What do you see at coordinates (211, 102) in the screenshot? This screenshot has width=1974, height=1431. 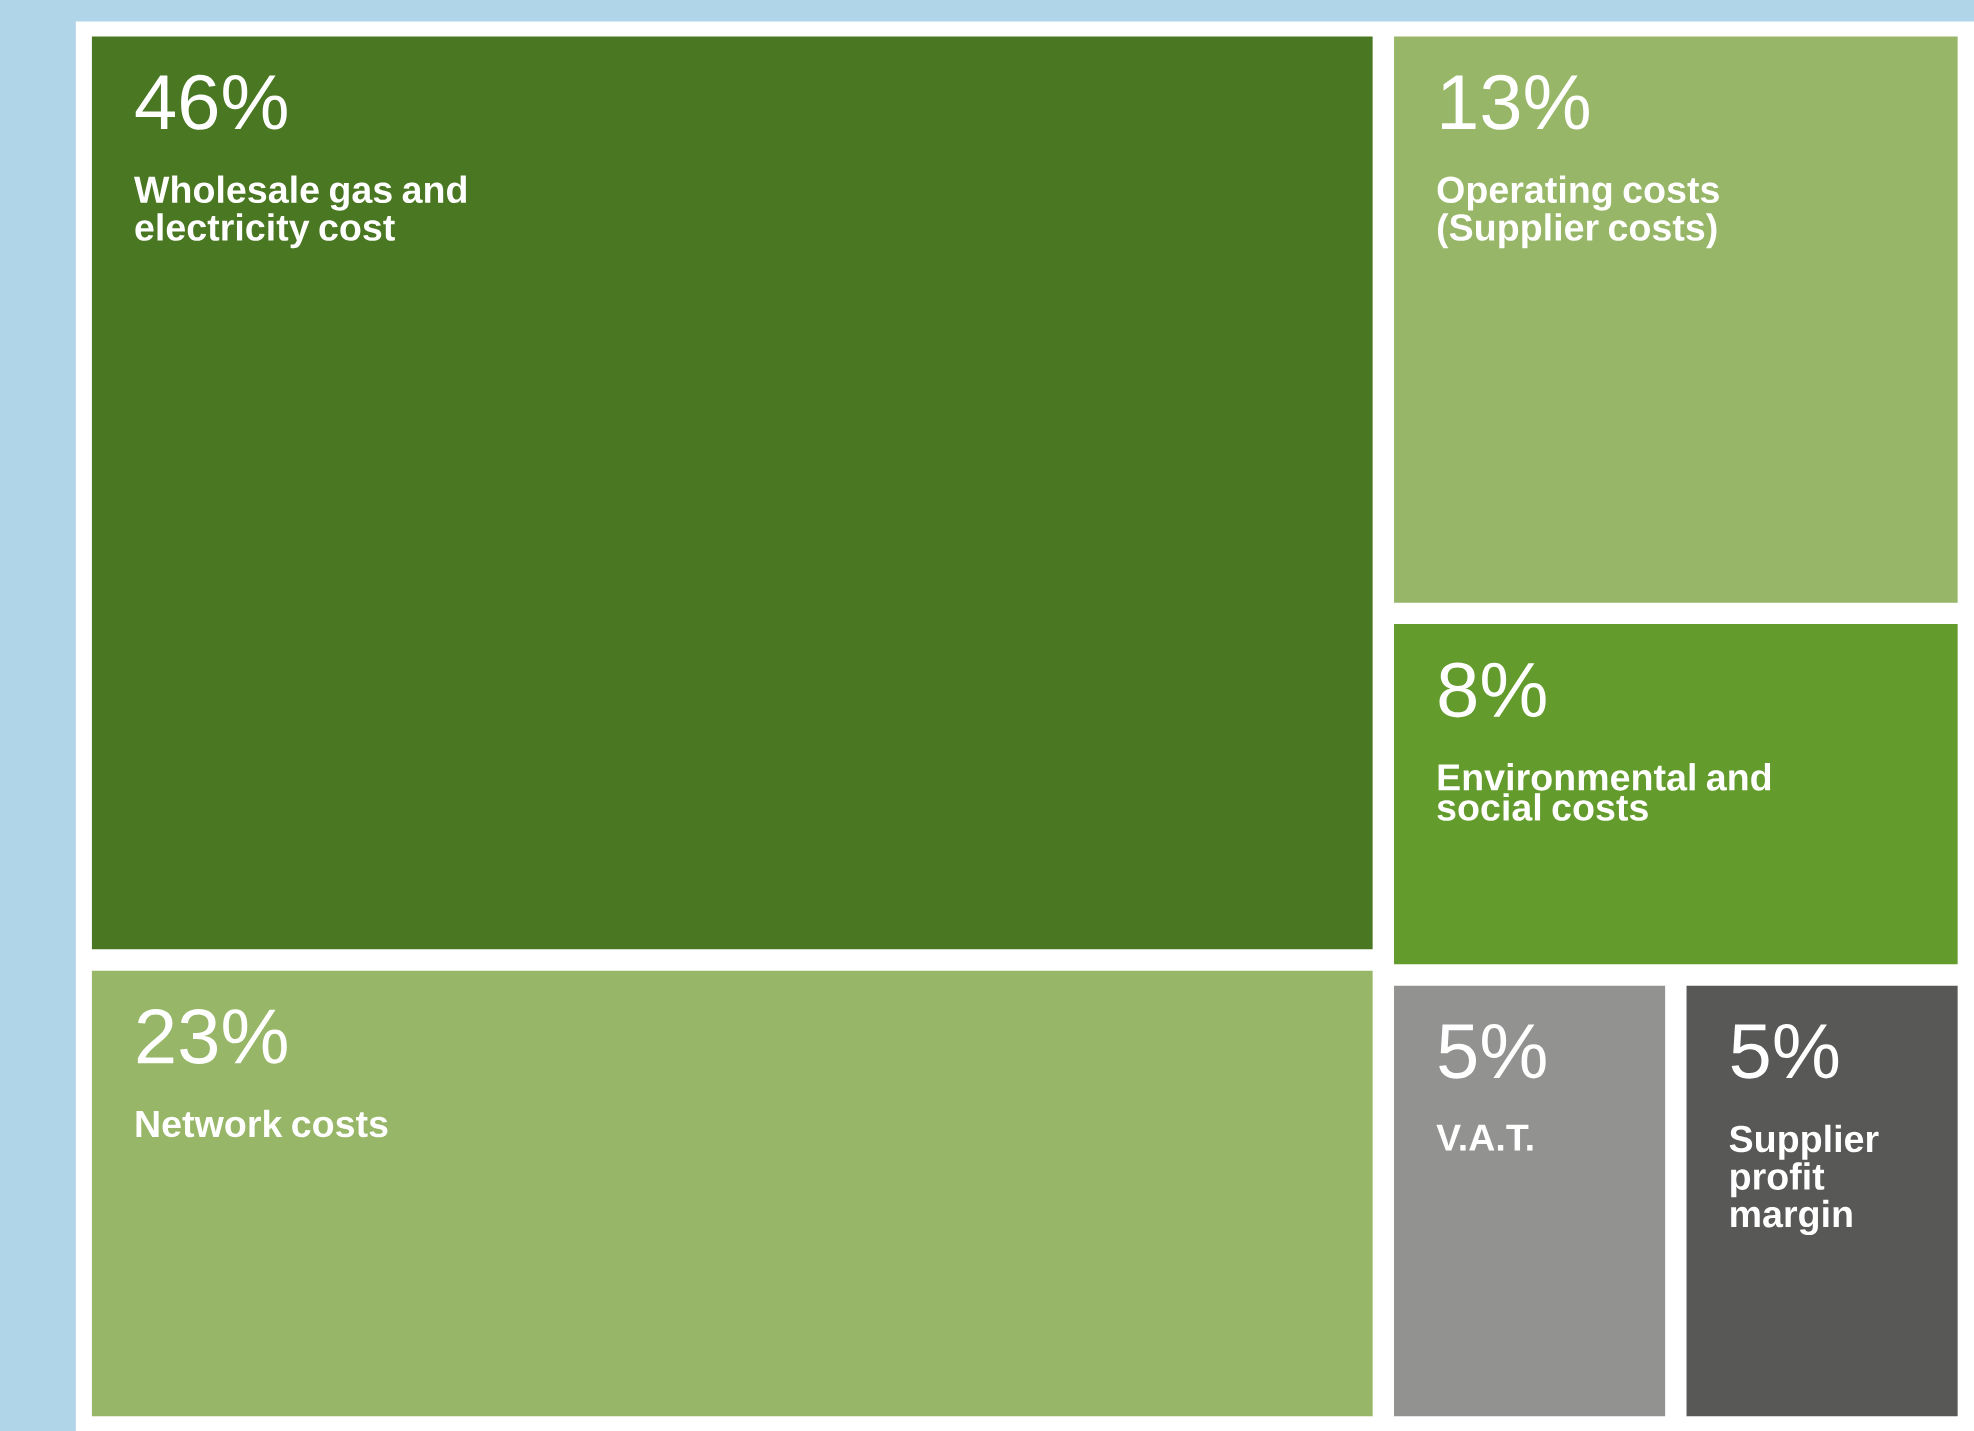 I see `data-label: 46%` at bounding box center [211, 102].